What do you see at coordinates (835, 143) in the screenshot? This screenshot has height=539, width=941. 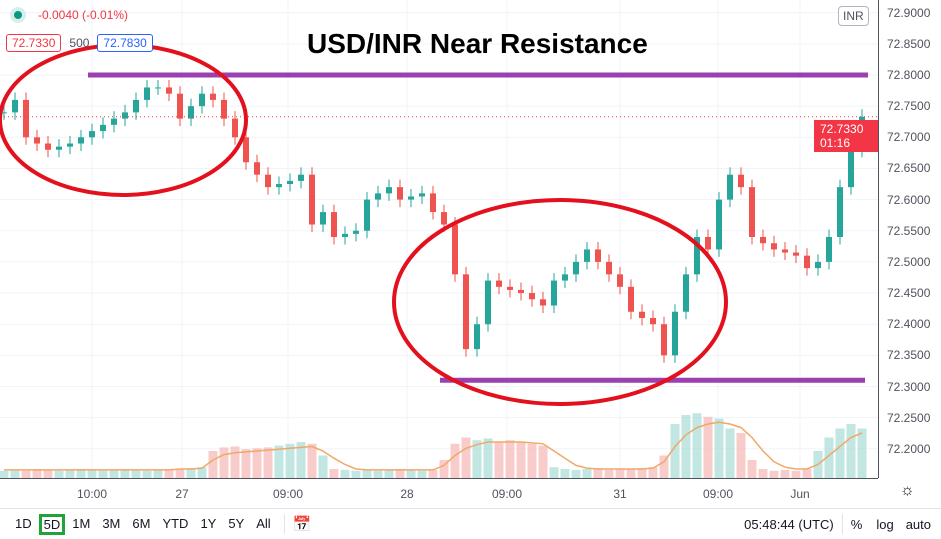 I see `bar-countdown: 01:16` at bounding box center [835, 143].